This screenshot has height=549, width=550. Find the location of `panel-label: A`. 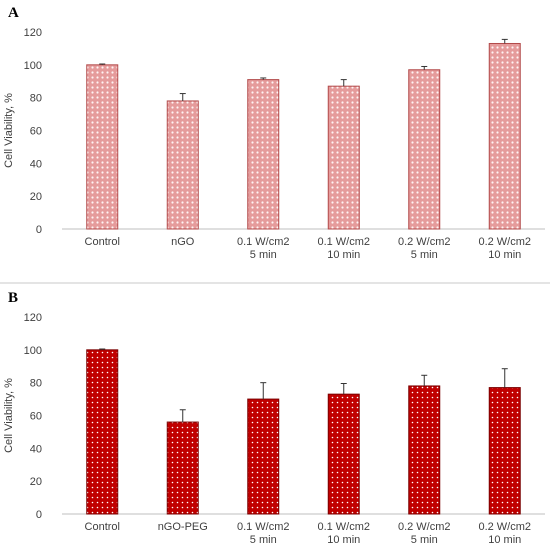

panel-label: A is located at coordinates (13, 13).